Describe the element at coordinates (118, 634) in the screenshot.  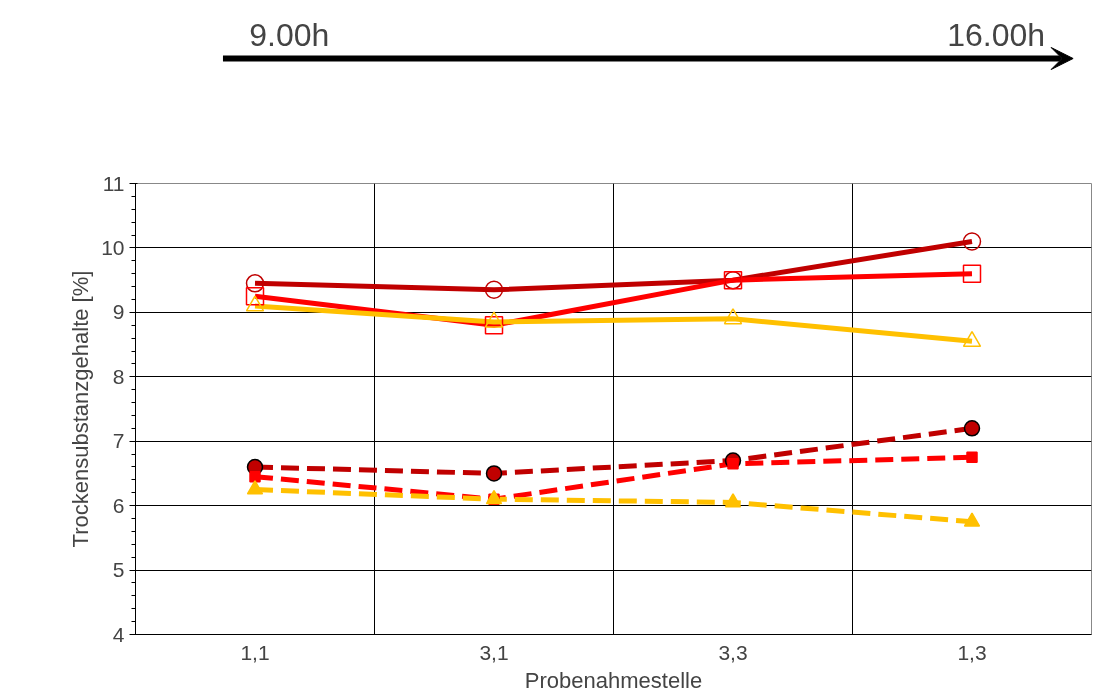
I see `y-tick-label: 4` at that location.